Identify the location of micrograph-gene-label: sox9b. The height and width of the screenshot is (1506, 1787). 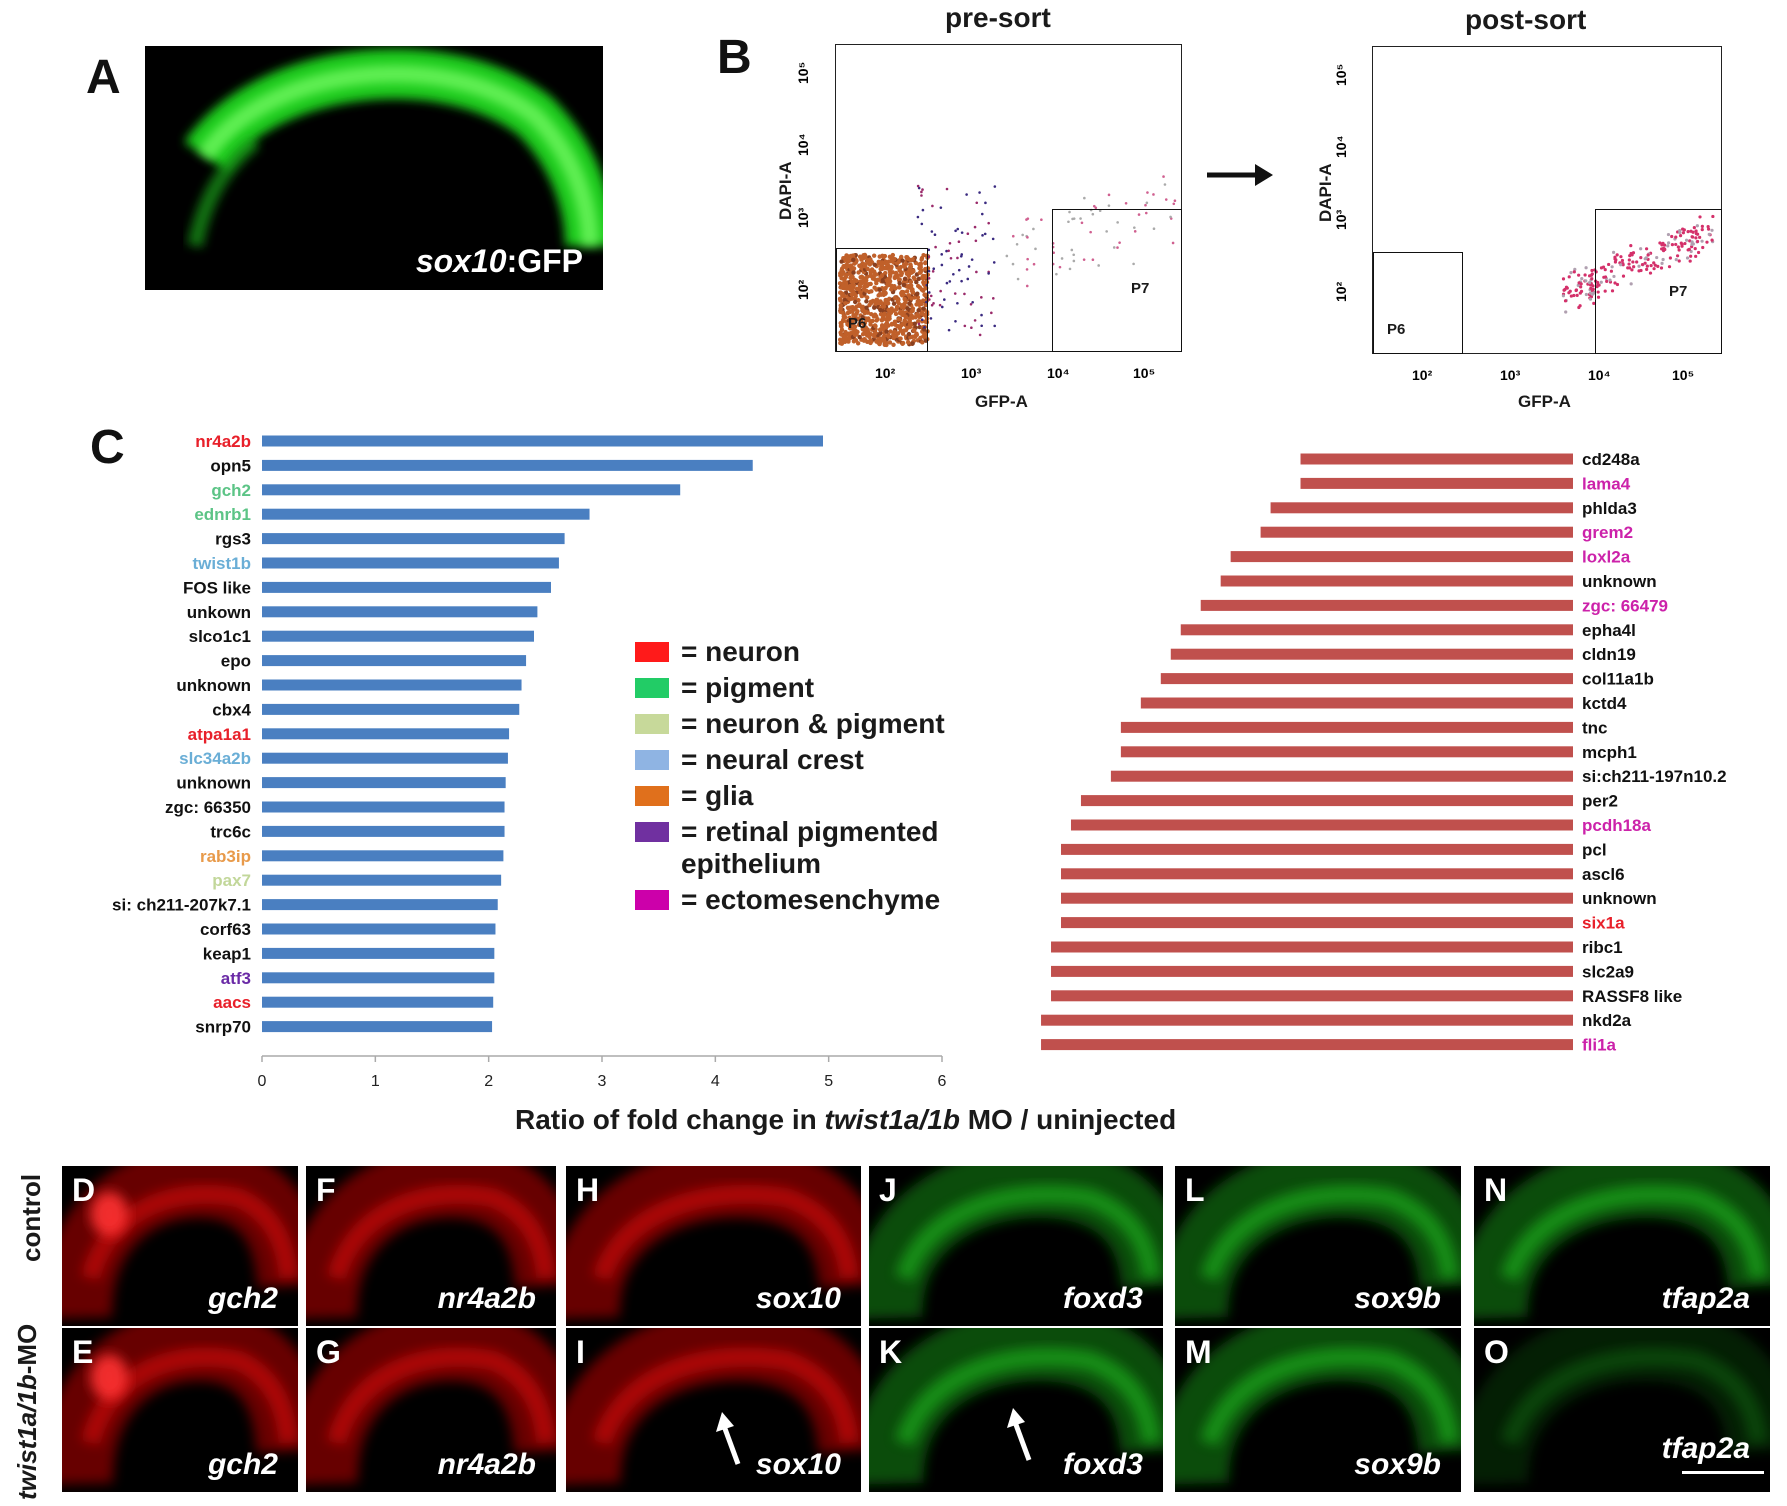
(1397, 1298).